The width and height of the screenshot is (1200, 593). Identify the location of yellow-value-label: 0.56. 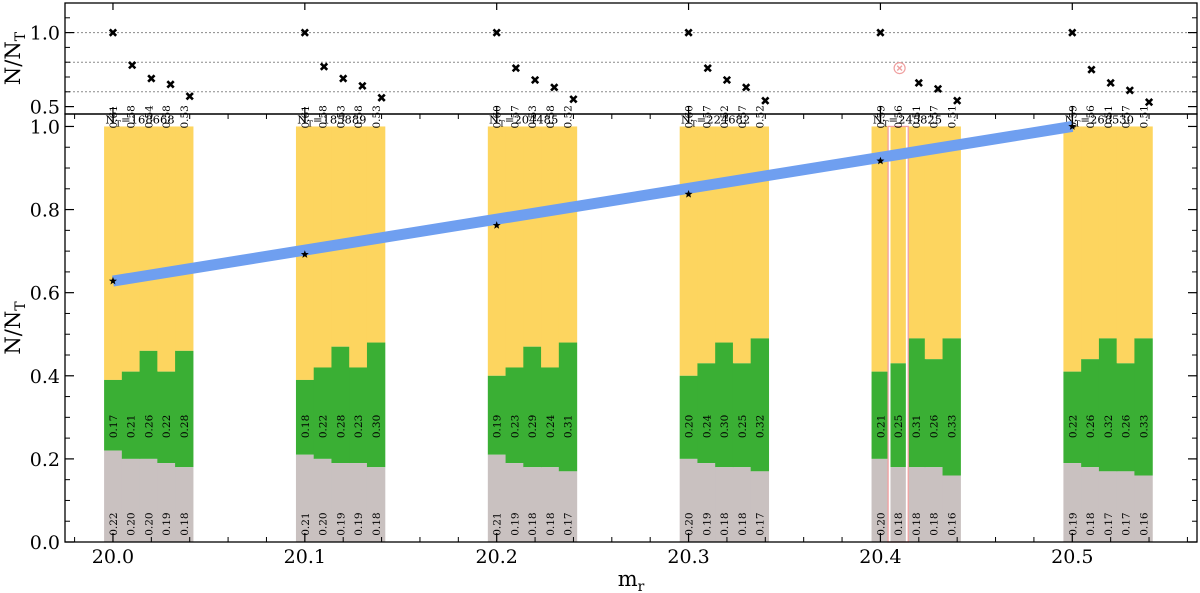
(899, 117).